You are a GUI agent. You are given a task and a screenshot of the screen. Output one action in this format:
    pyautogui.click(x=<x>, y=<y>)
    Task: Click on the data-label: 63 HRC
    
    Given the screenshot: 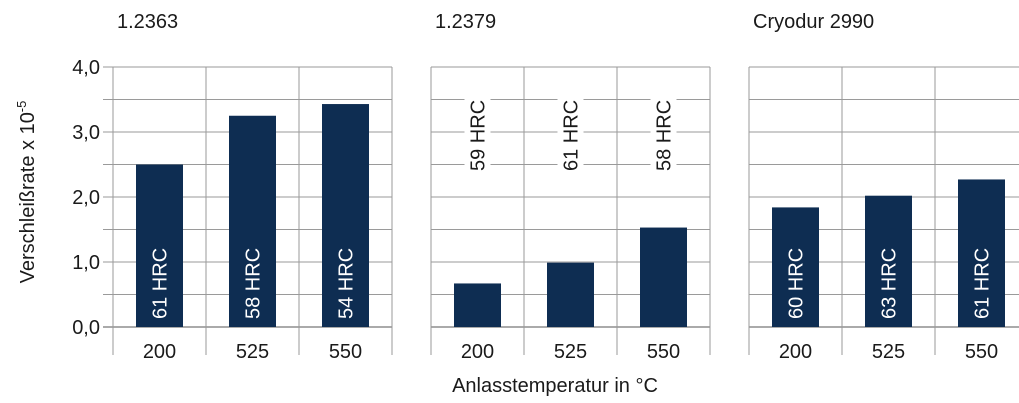 What is the action you would take?
    pyautogui.click(x=890, y=283)
    